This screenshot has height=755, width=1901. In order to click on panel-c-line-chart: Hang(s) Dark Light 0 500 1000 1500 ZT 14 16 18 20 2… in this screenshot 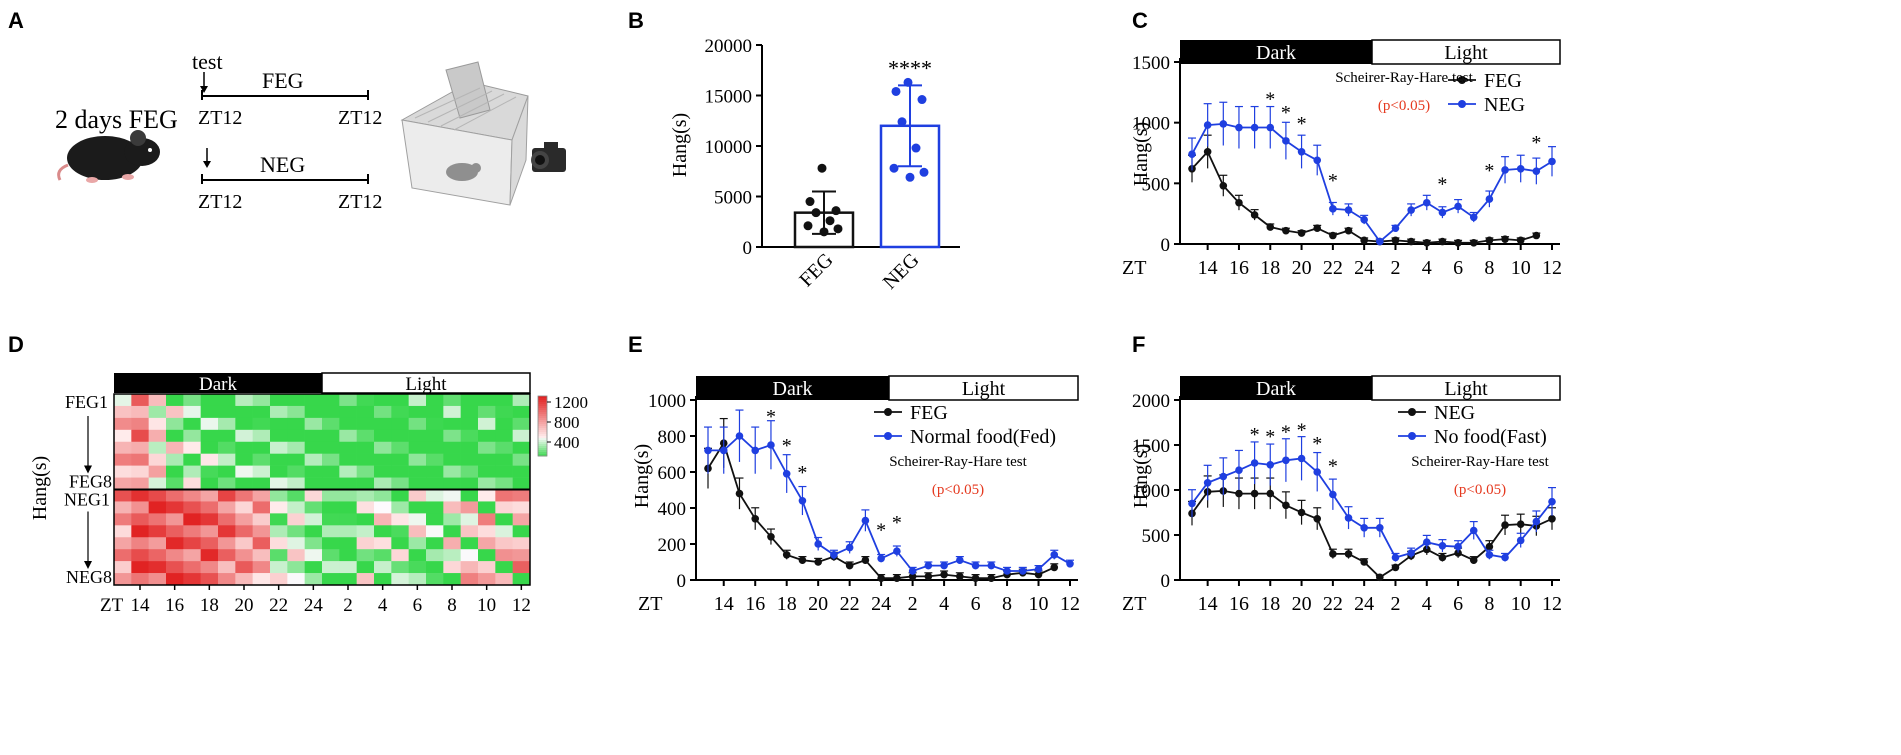, I will do `click(1342, 159)`.